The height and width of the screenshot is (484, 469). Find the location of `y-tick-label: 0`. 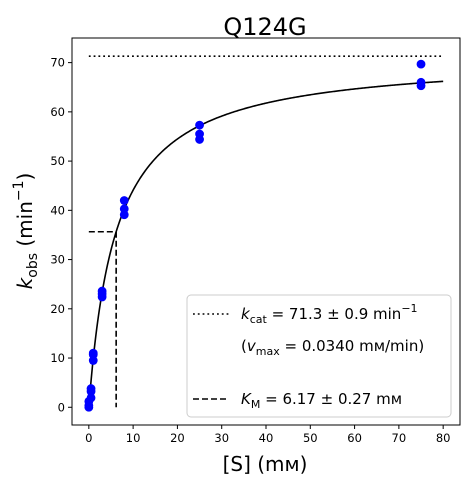

y-tick-label: 0 is located at coordinates (61, 407).